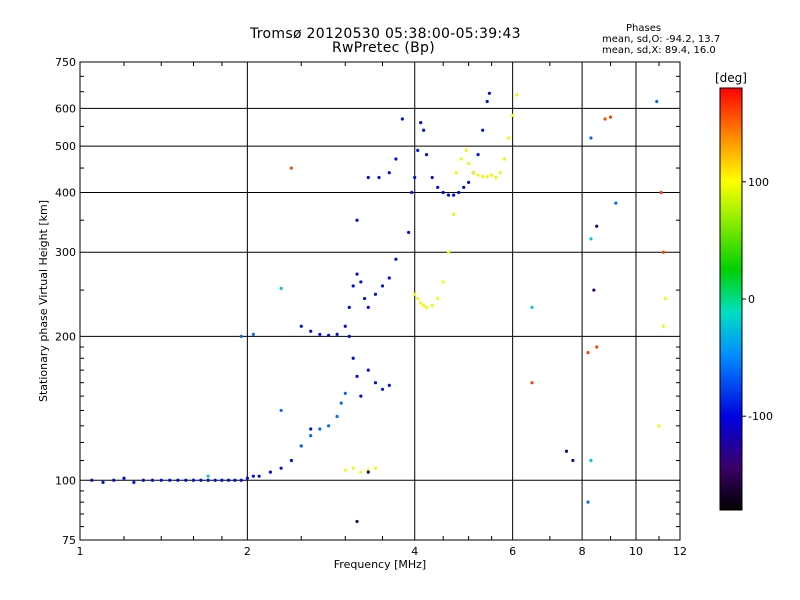 The image size is (800, 600). Describe the element at coordinates (385, 34) in the screenshot. I see `chart-title: Tromsø 20120530 05:38:00-05:39:43` at that location.